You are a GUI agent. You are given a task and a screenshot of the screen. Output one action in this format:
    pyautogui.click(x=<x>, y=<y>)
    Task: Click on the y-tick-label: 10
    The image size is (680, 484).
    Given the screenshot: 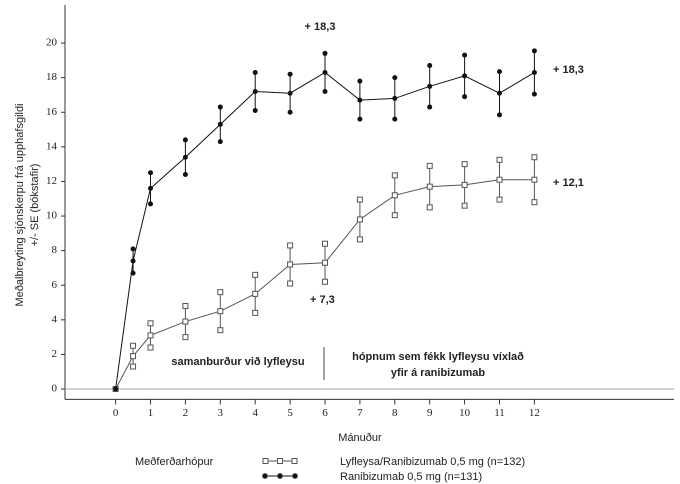 What is the action you would take?
    pyautogui.click(x=52, y=216)
    